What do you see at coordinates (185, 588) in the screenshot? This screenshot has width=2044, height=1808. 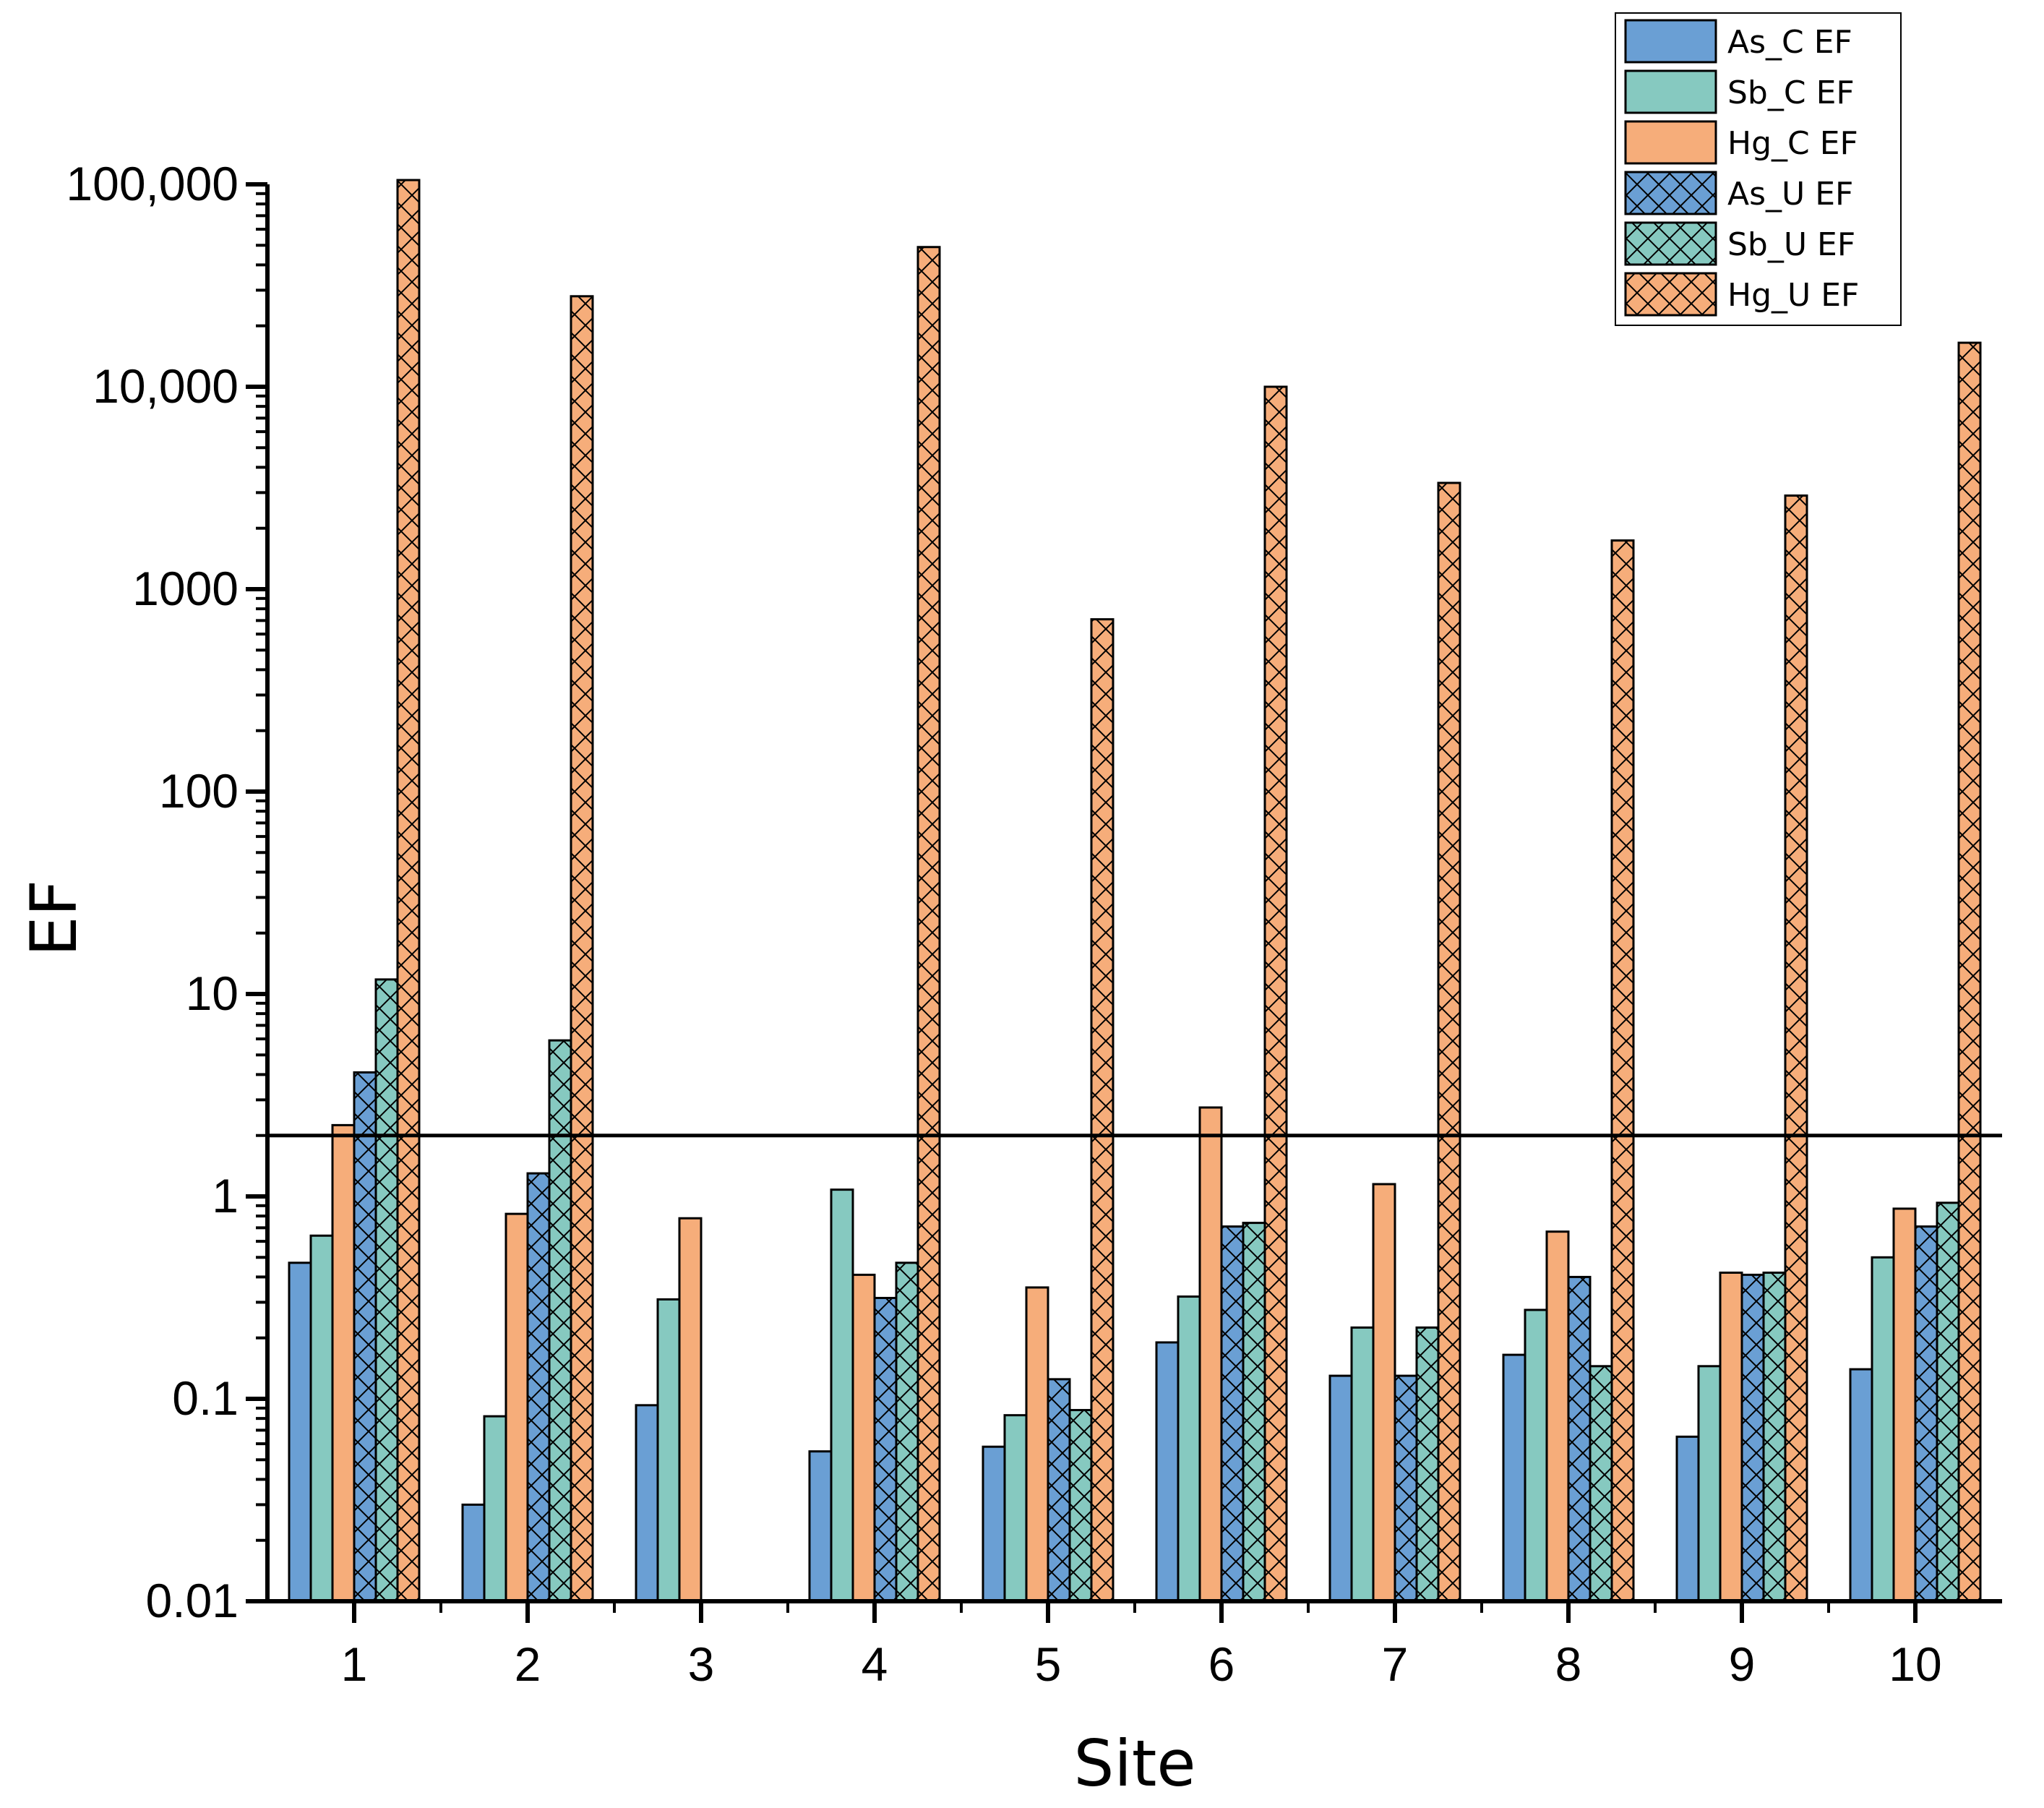 I see `y-tick-label: 1000` at bounding box center [185, 588].